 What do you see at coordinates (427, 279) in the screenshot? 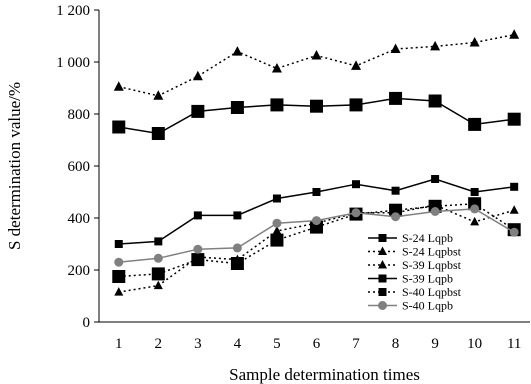
I see `legend-label: S-39 Lqpb` at bounding box center [427, 279].